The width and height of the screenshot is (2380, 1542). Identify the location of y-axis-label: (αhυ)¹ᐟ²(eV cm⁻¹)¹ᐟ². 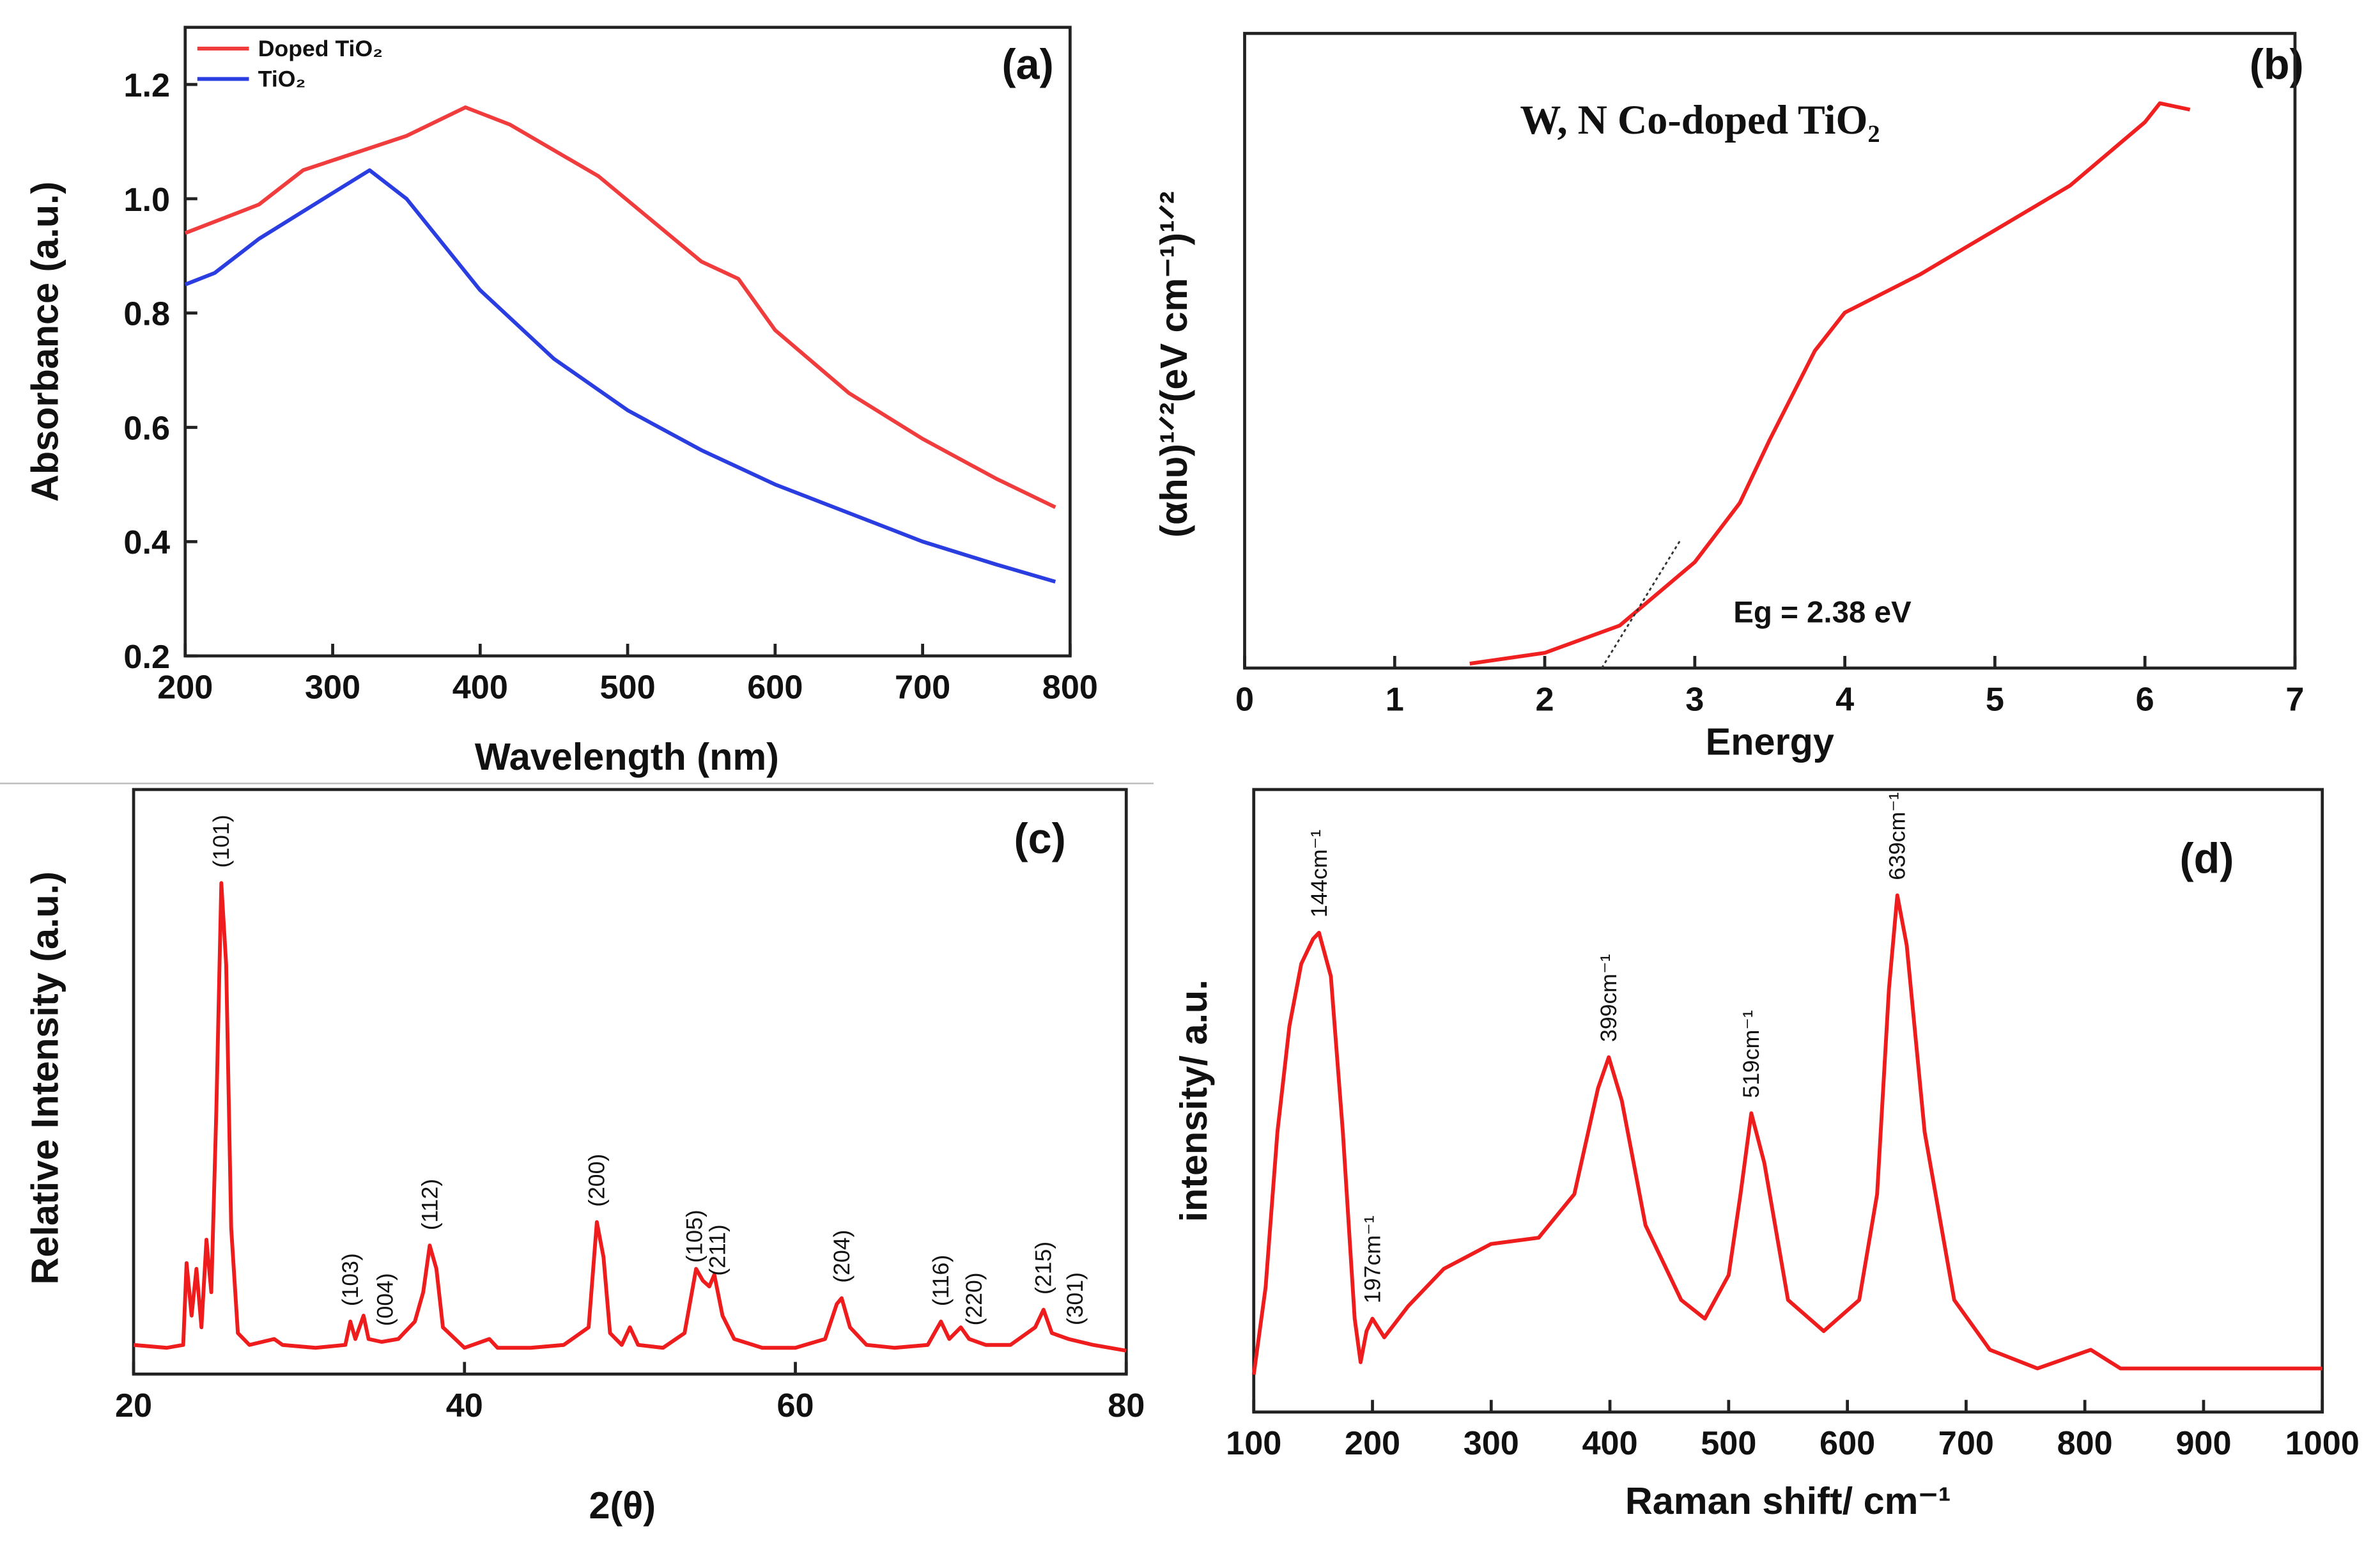
(1173, 365).